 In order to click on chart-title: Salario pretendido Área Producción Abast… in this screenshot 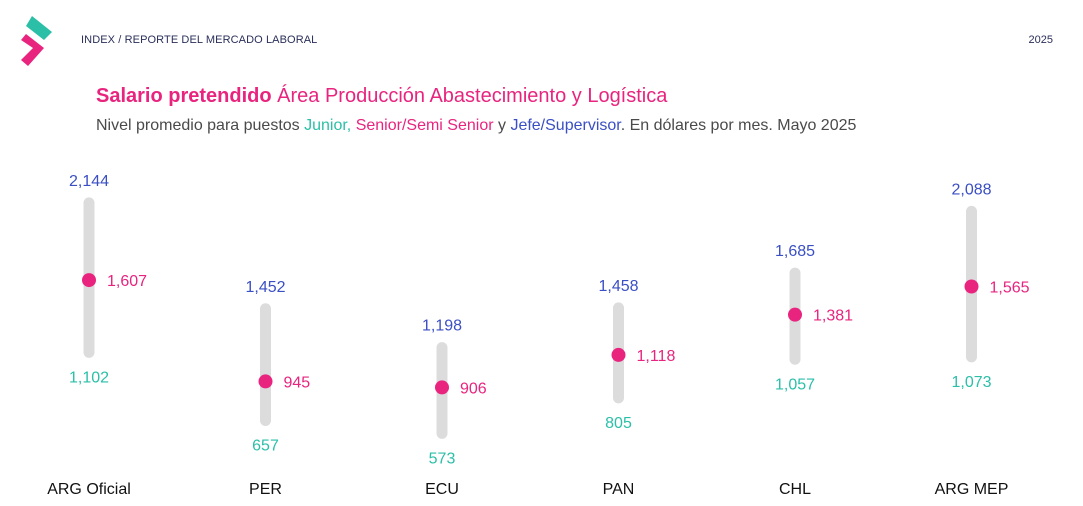, I will do `click(381, 96)`.